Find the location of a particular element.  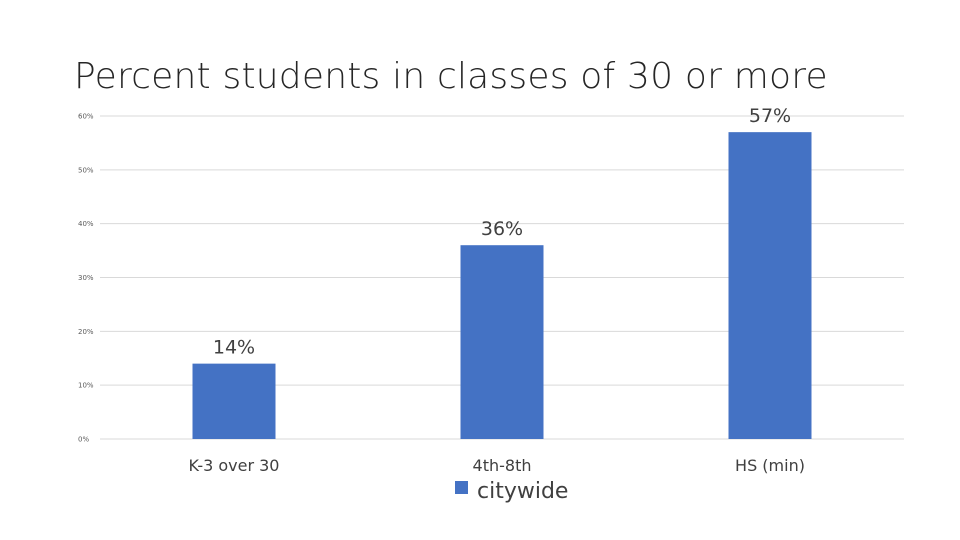

y-tick-label: 60% is located at coordinates (86, 117).